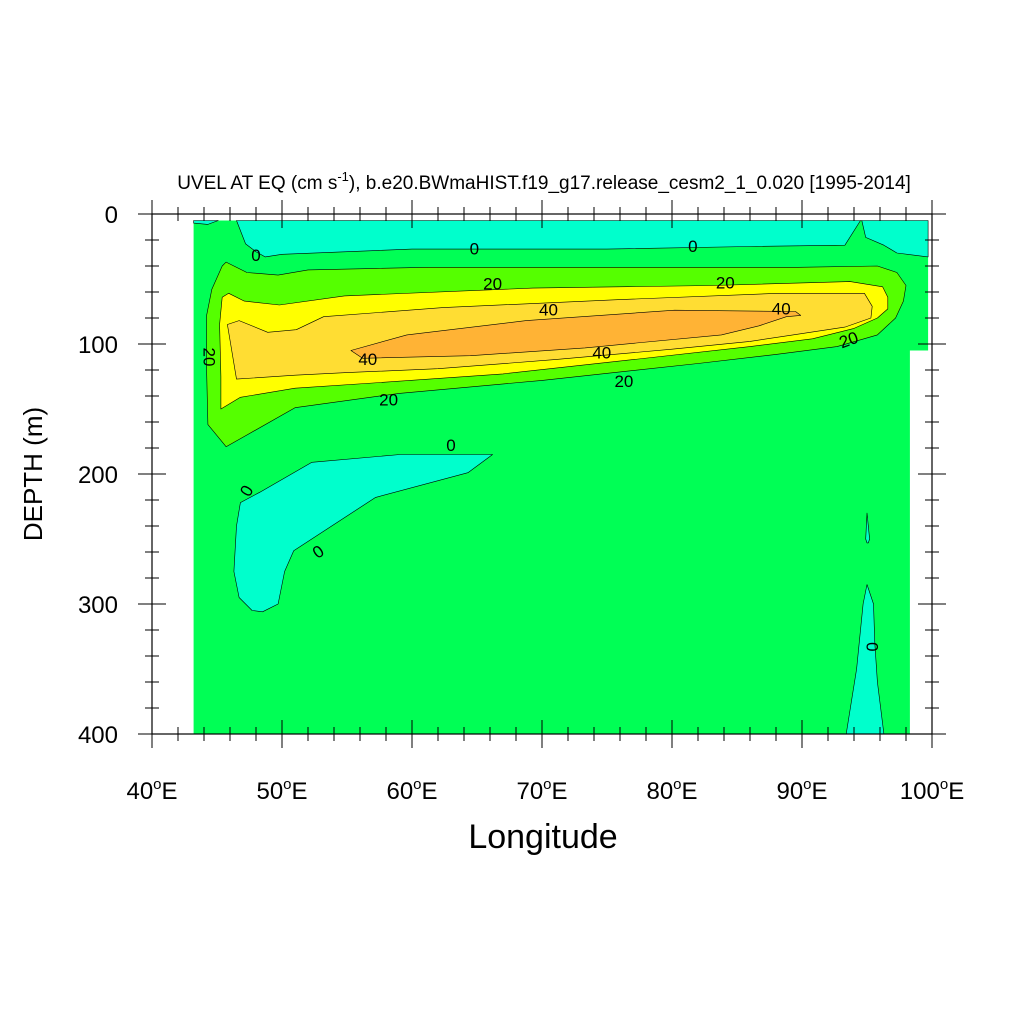  I want to click on y-tick-label: 400, so click(98, 735).